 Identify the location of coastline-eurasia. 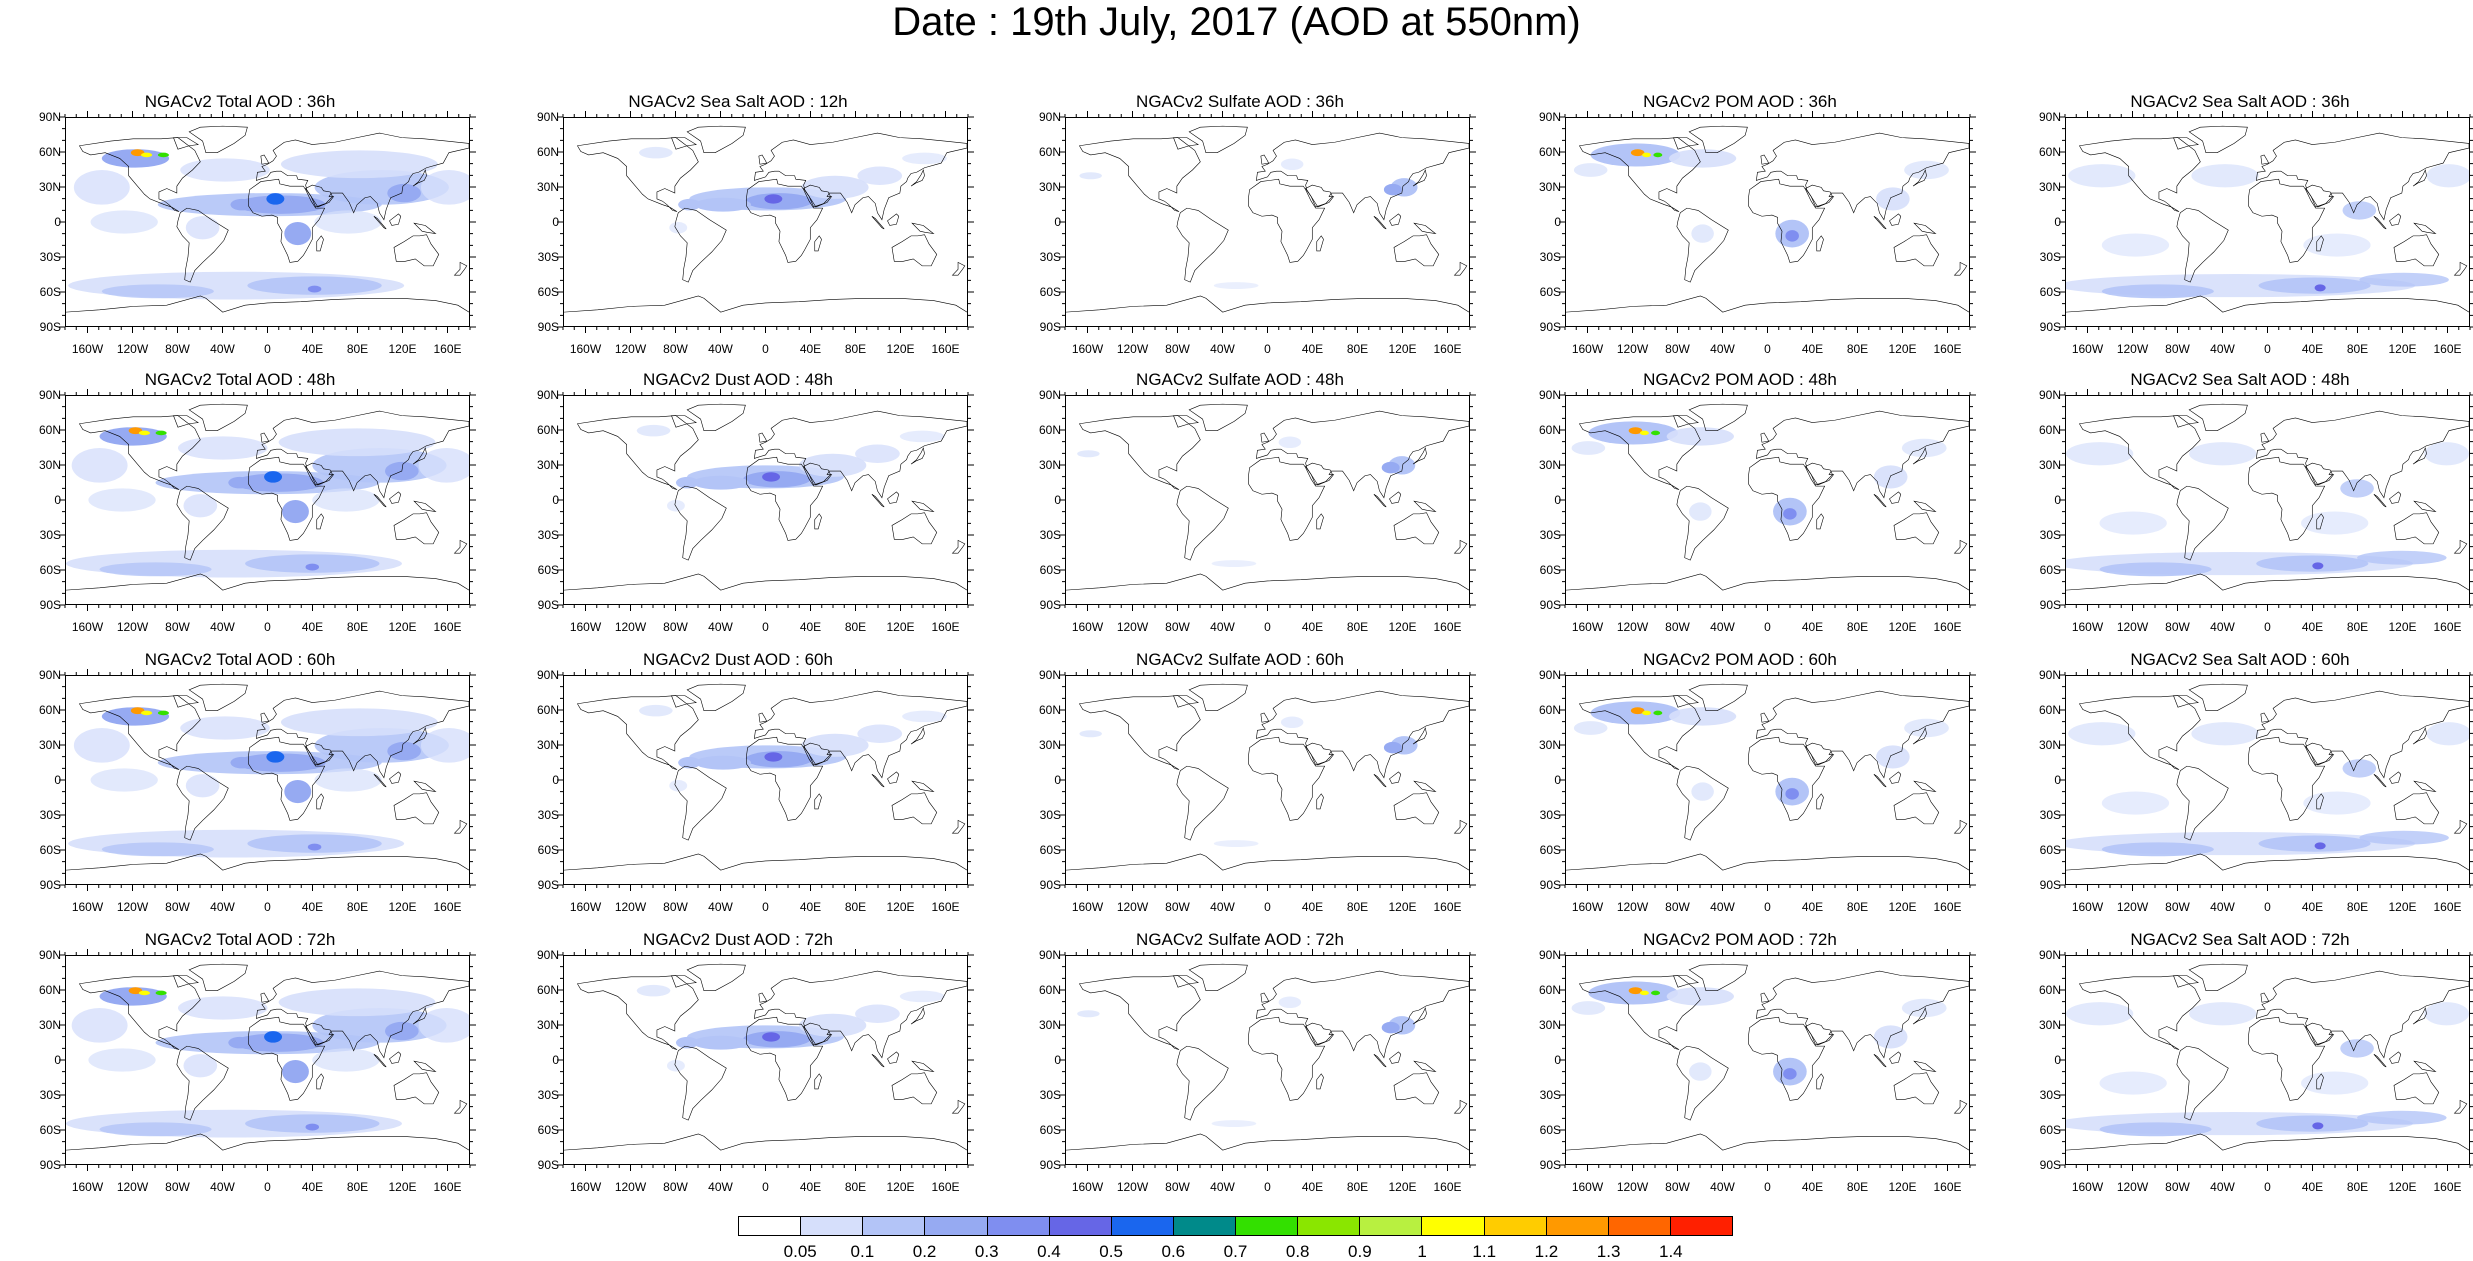
(860, 734).